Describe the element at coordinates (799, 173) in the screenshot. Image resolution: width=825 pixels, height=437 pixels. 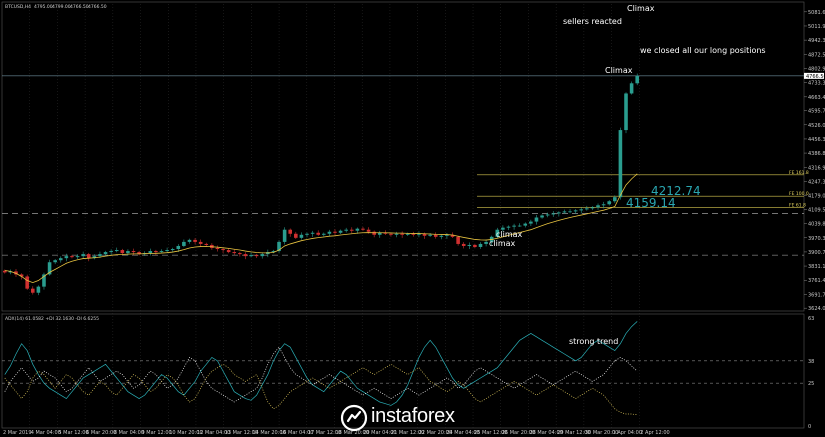
I see `fib-level-label: FE 161.8` at that location.